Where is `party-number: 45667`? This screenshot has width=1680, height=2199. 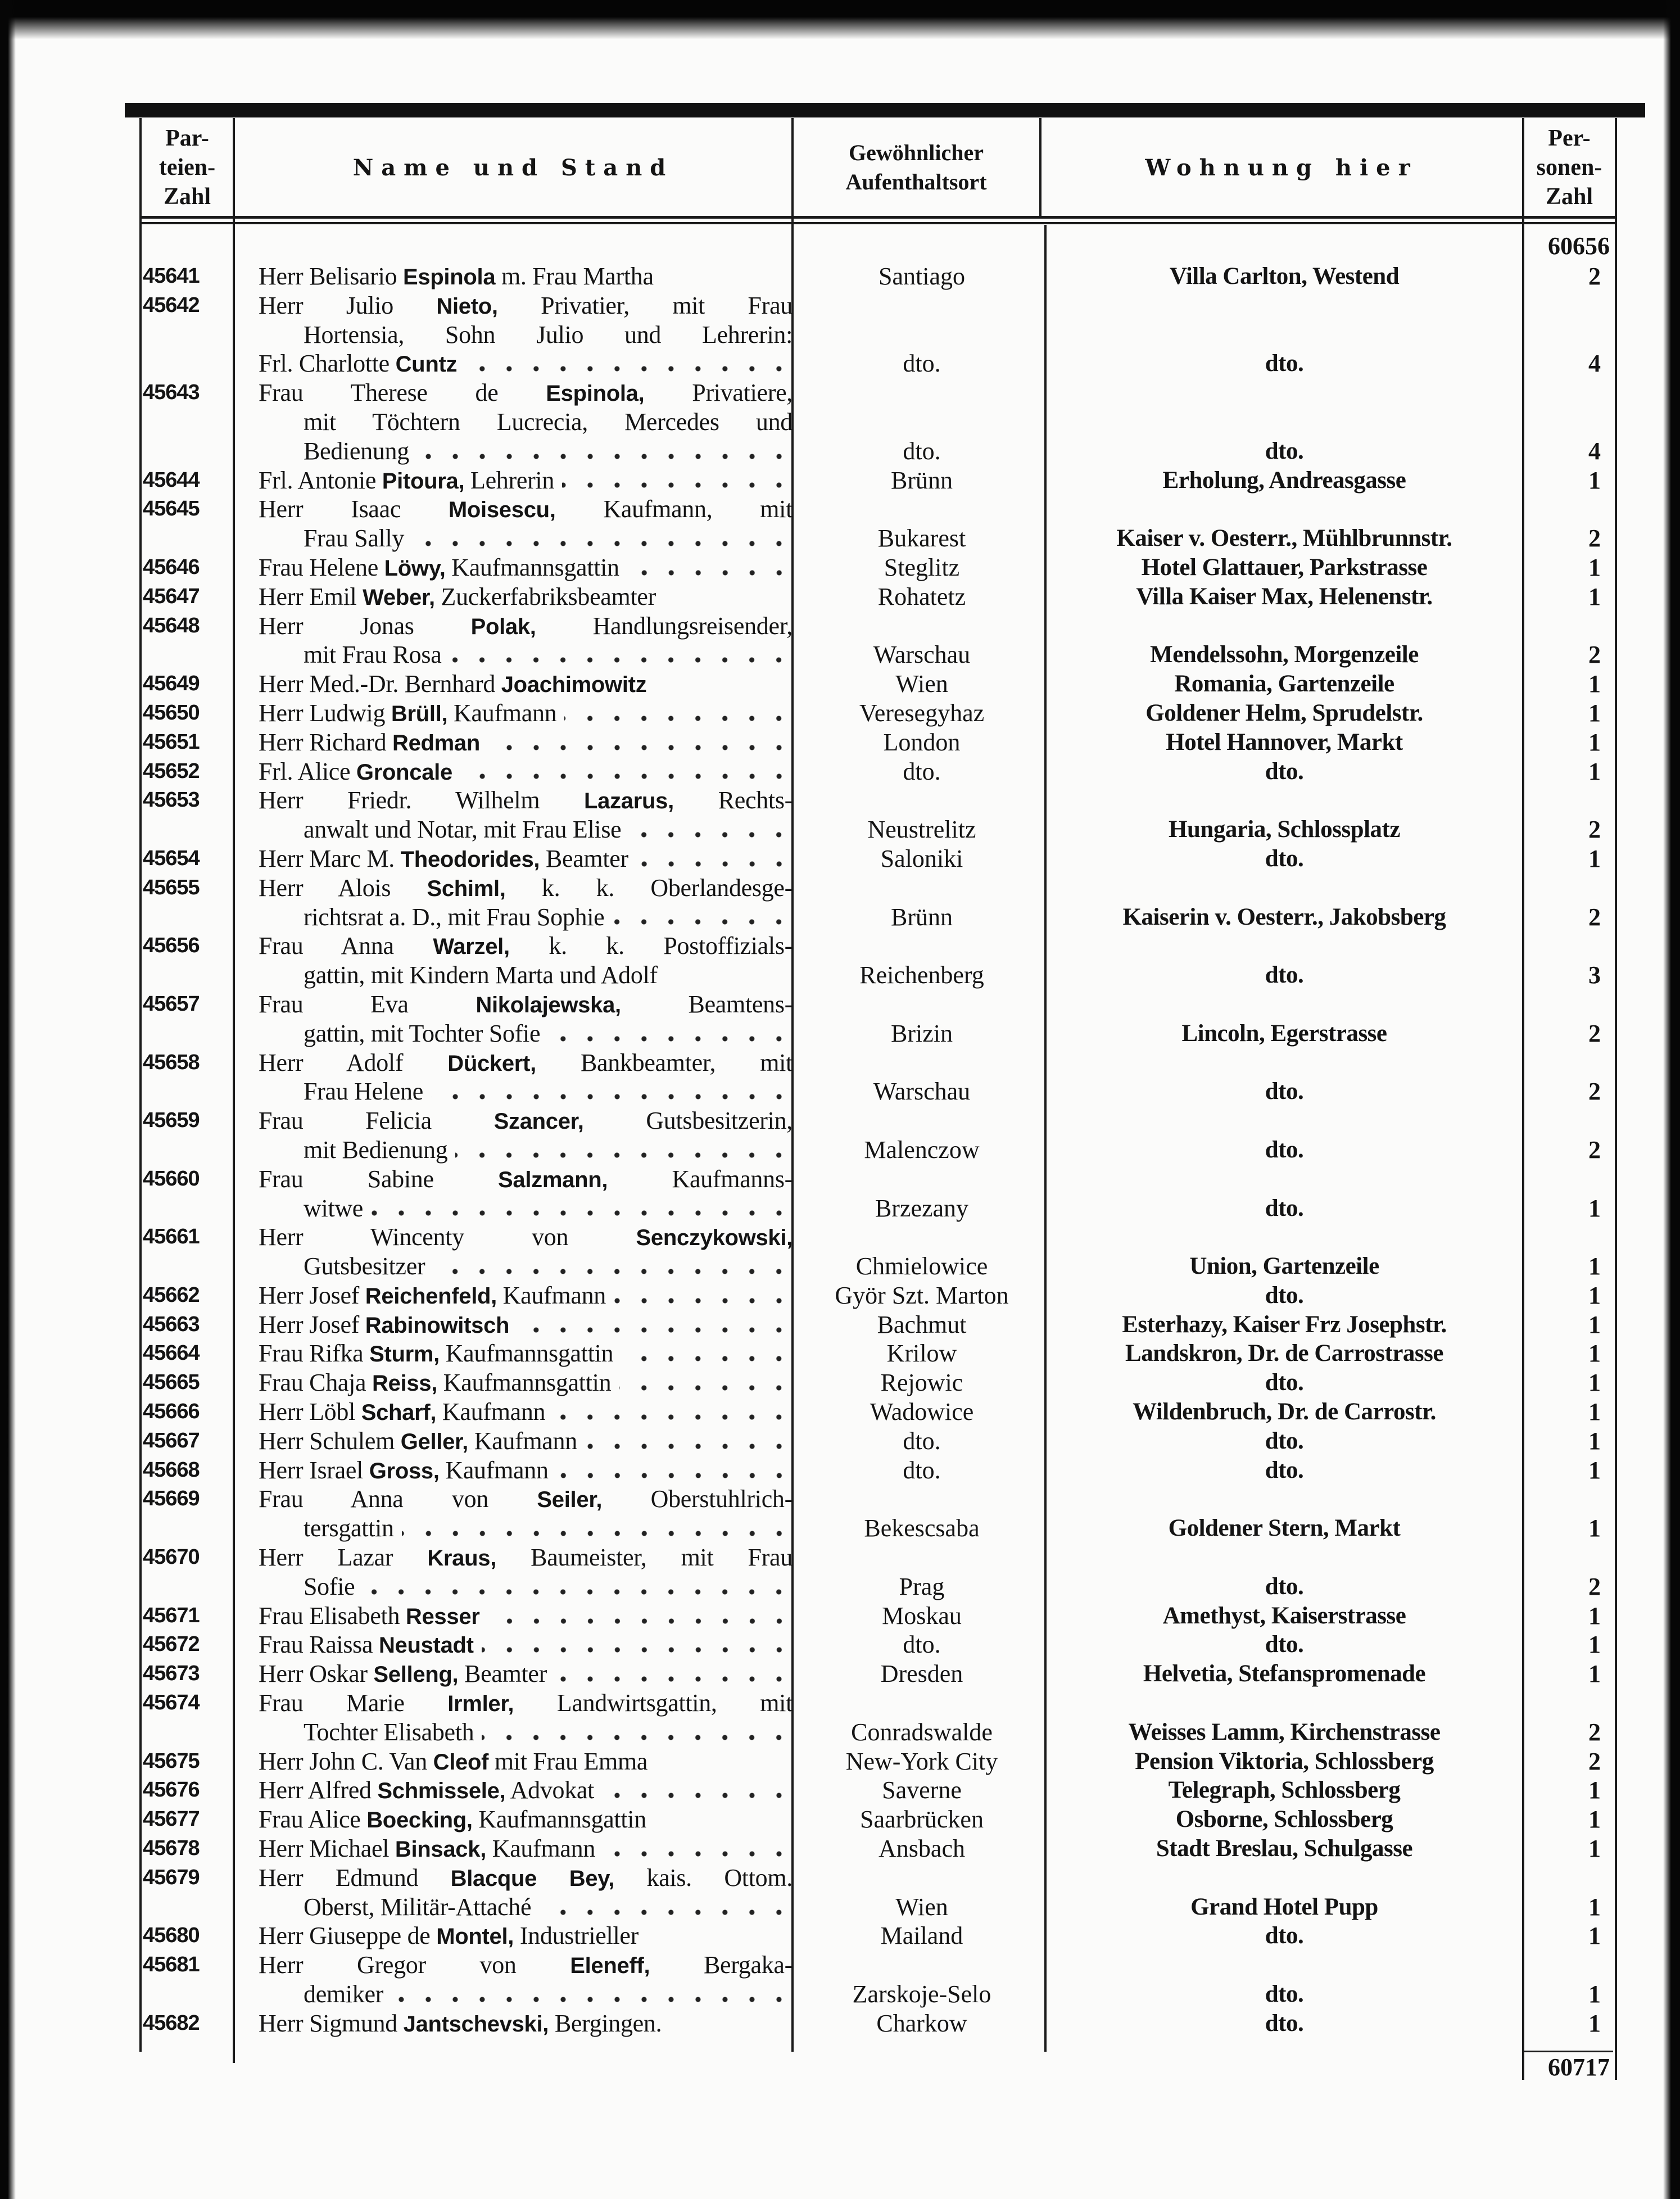
party-number: 45667 is located at coordinates (171, 1441).